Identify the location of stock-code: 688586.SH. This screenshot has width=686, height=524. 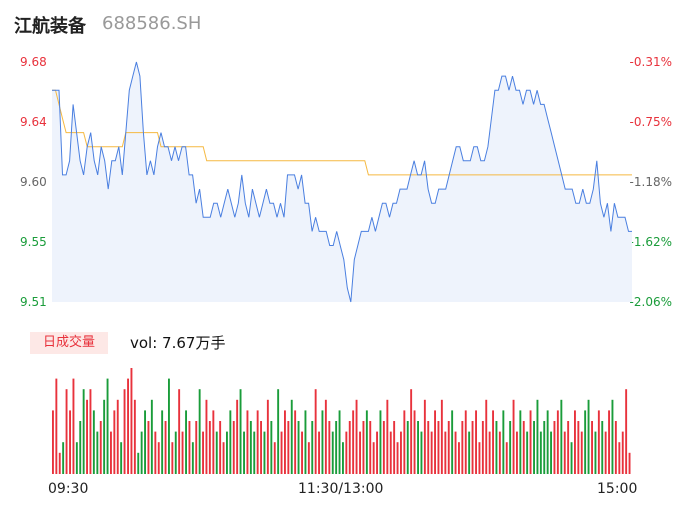
(152, 23).